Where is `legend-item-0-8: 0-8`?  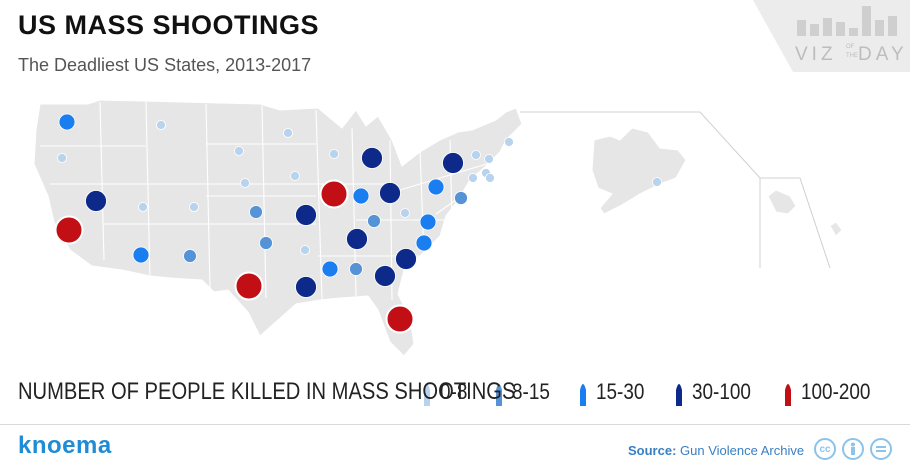 legend-item-0-8: 0-8 is located at coordinates (447, 392).